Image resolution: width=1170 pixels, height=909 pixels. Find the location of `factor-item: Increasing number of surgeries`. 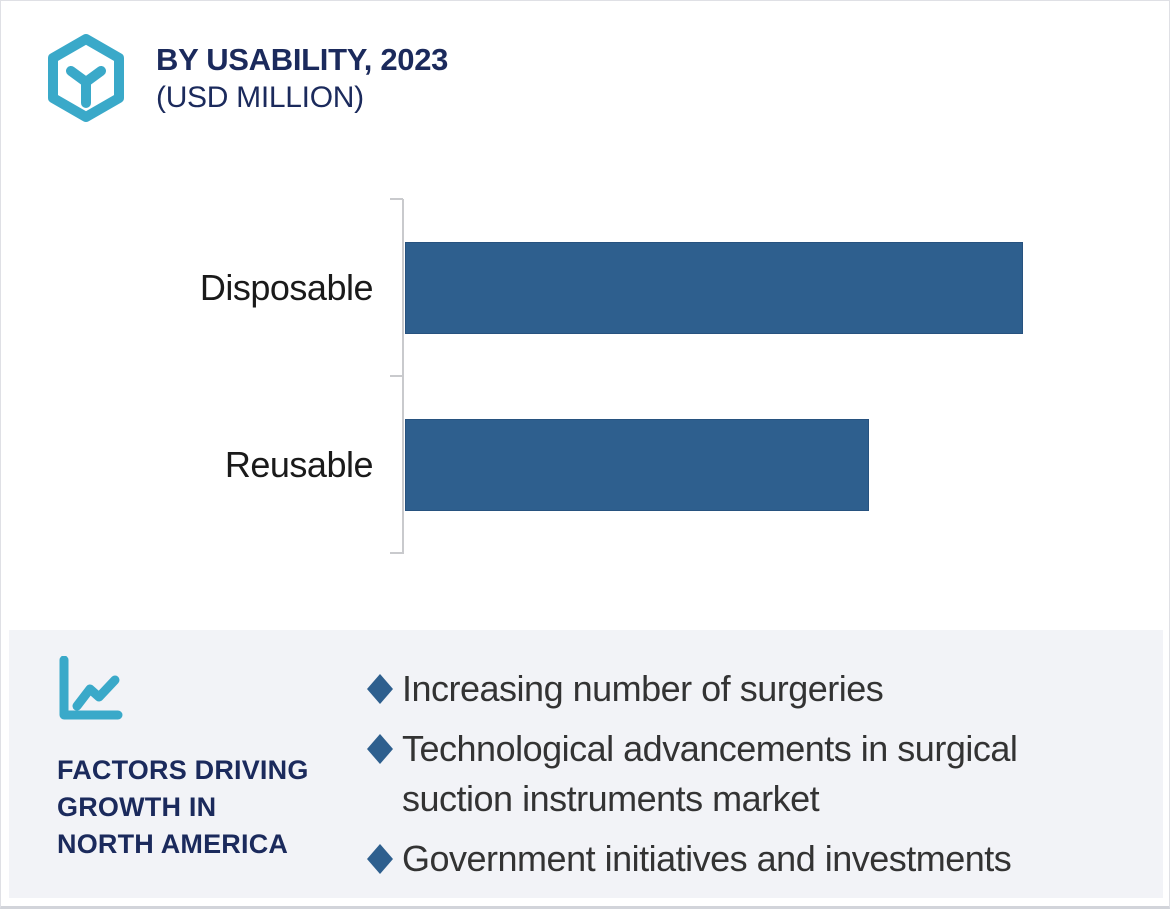

factor-item: Increasing number of surgeries is located at coordinates (727, 689).